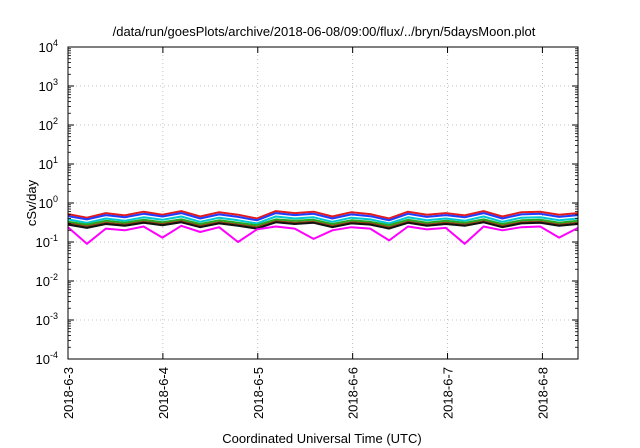 This screenshot has width=640, height=448. I want to click on x-tick-label: 2018-6-8, so click(542, 393).